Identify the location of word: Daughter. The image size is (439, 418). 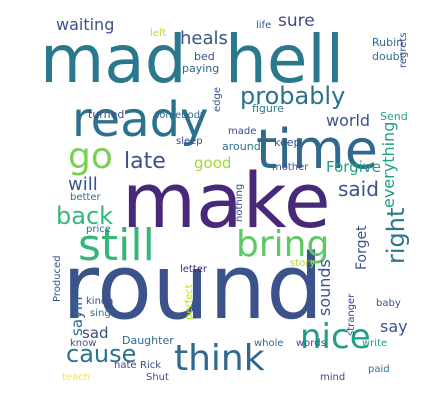
(148, 340).